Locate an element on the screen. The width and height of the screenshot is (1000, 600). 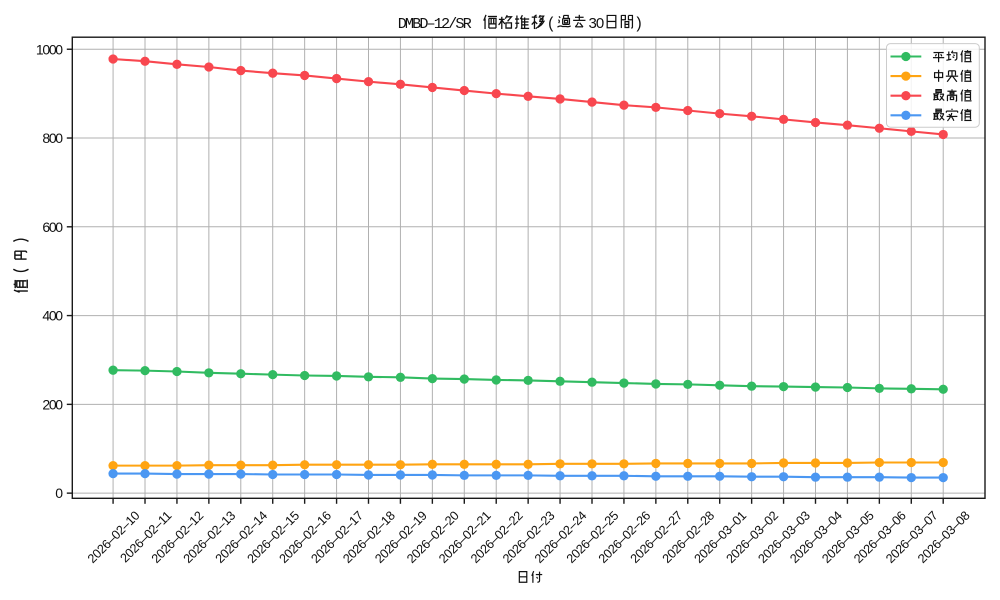
svg-text: 200 is located at coordinates (52, 404).